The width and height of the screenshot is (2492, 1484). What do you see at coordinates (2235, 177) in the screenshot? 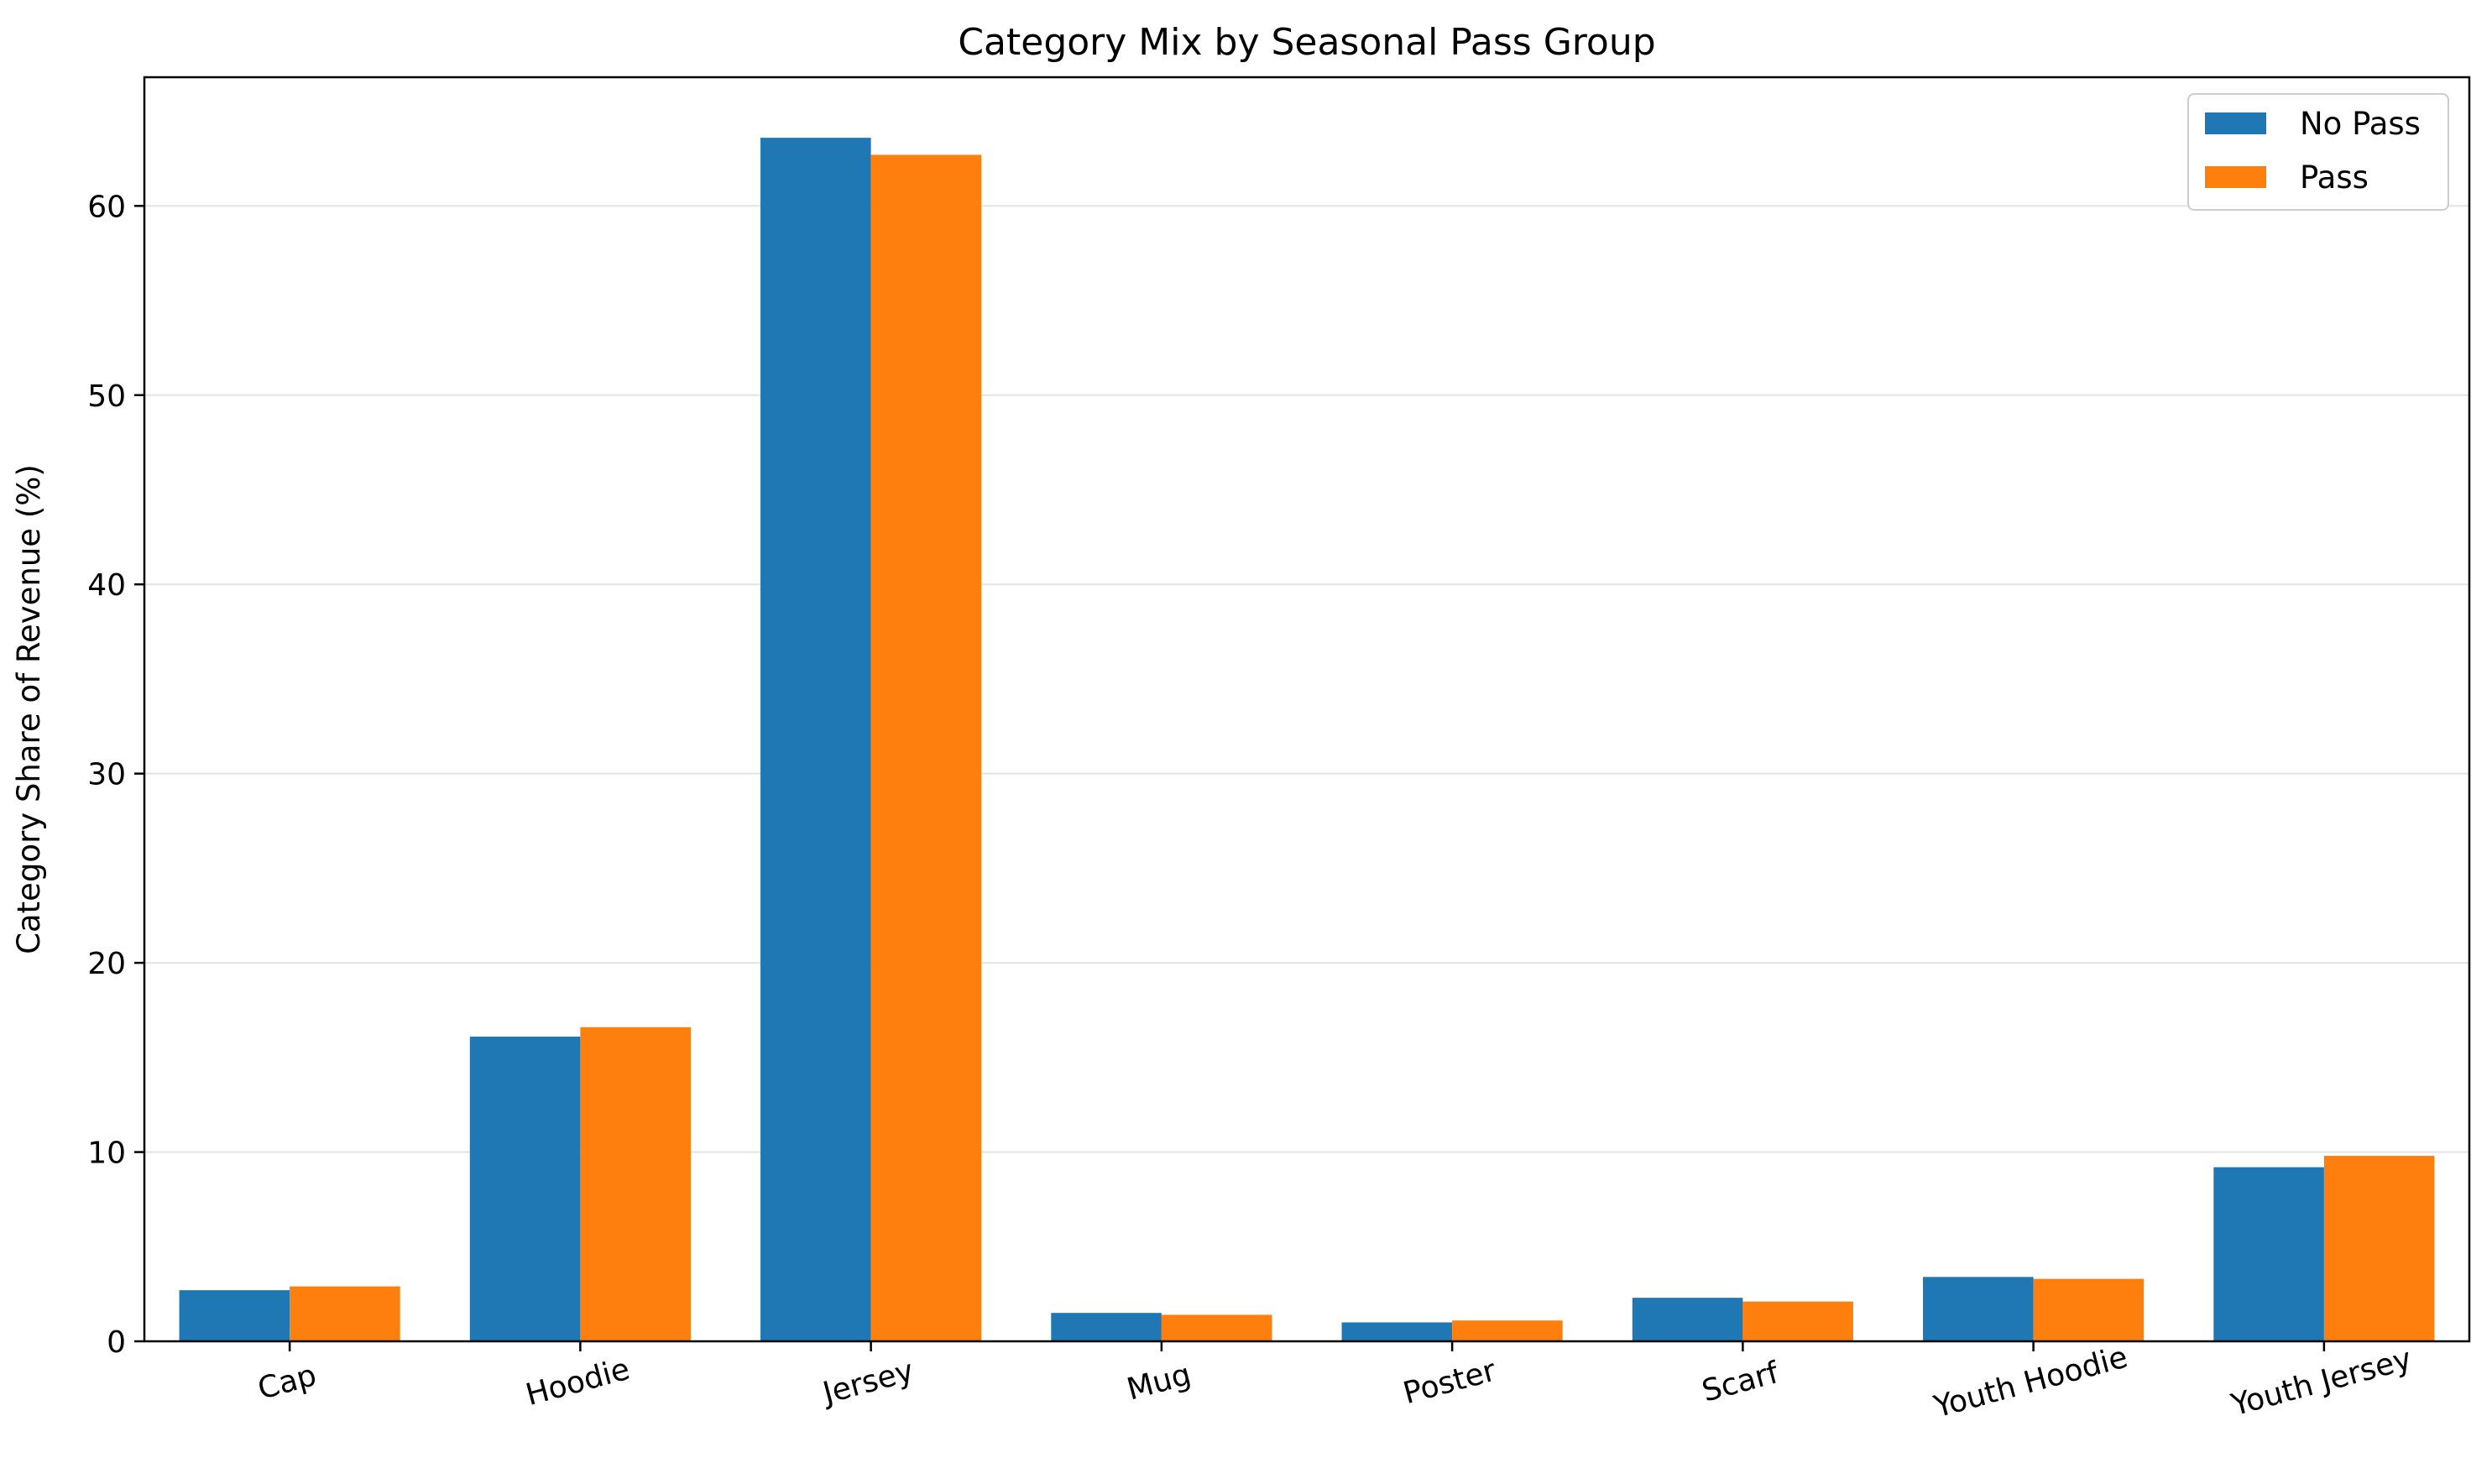
I see `legend-swatch-pass` at bounding box center [2235, 177].